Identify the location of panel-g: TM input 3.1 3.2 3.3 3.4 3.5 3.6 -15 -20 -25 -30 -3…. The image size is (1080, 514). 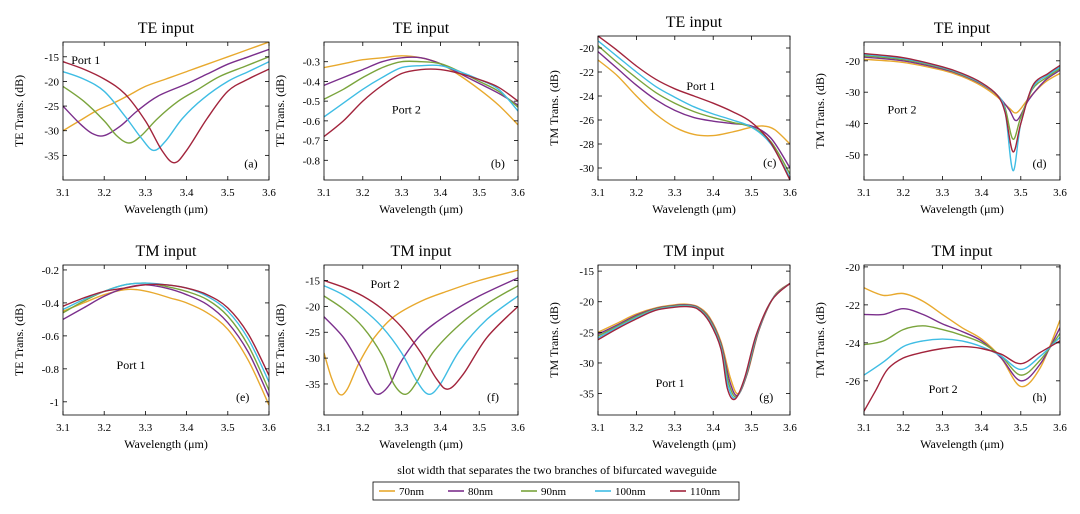
(672, 347).